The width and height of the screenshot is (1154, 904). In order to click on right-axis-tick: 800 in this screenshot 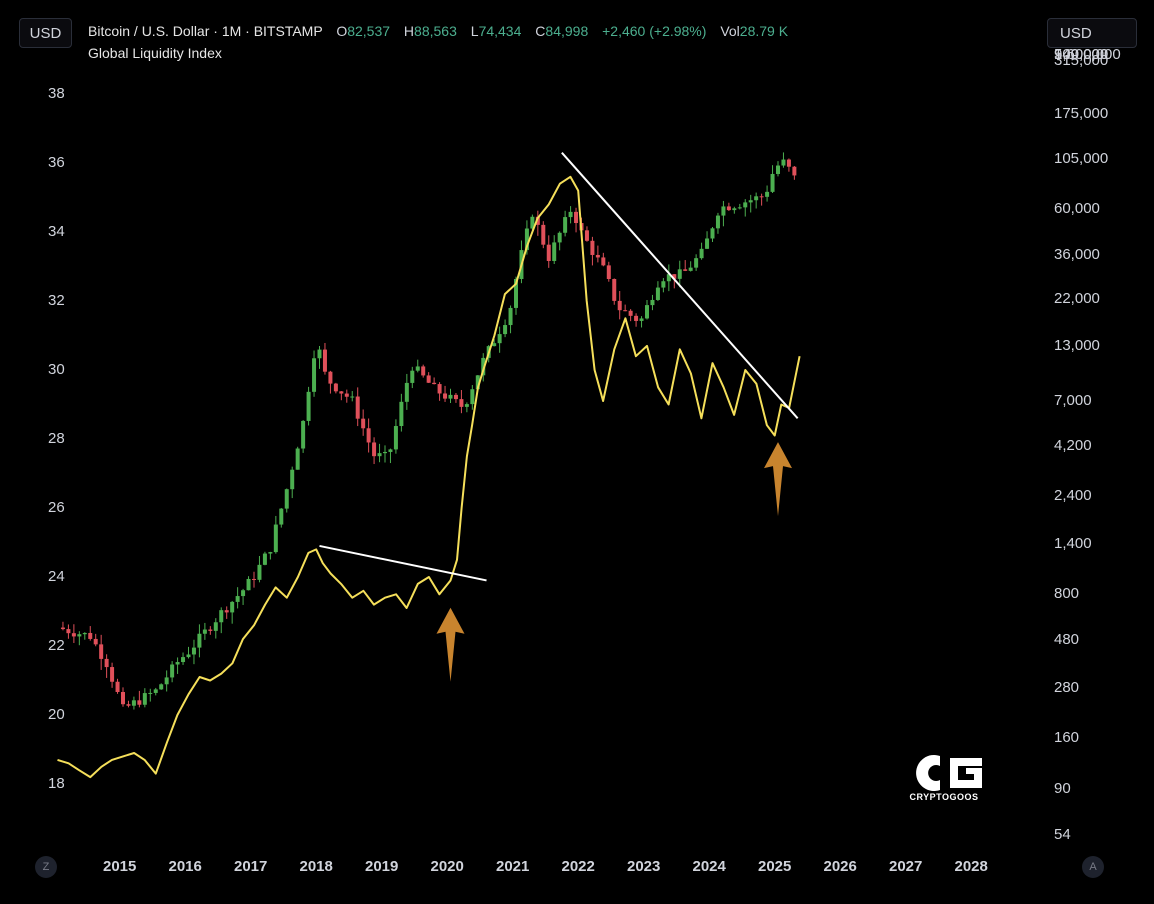, I will do `click(1067, 594)`.